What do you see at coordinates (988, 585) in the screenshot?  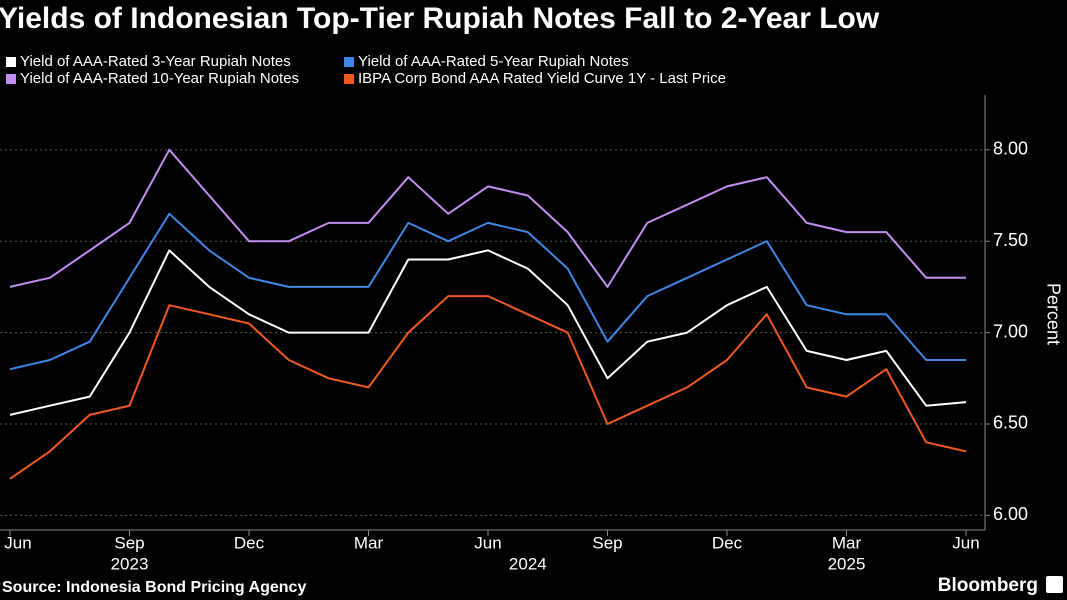 I see `brand: Bloomberg` at bounding box center [988, 585].